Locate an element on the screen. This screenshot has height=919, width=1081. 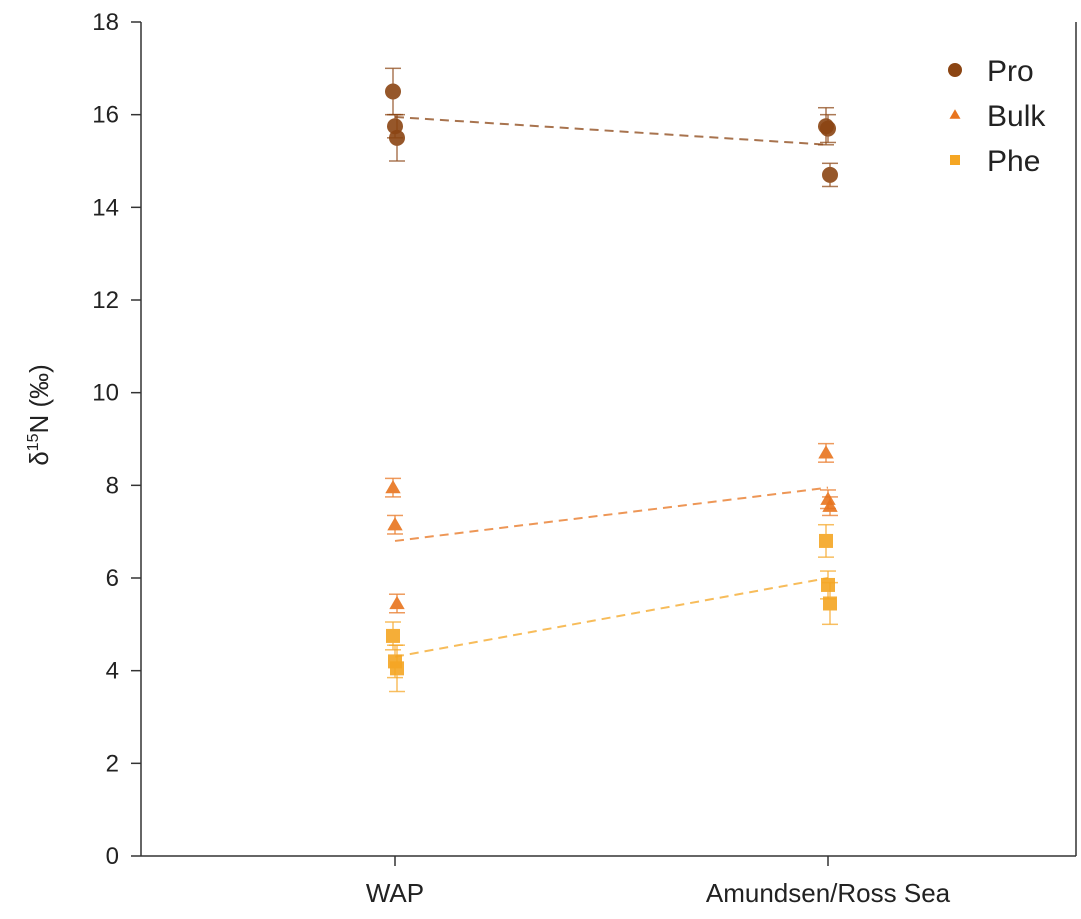
legend-marker-bulk is located at coordinates (955, 114).